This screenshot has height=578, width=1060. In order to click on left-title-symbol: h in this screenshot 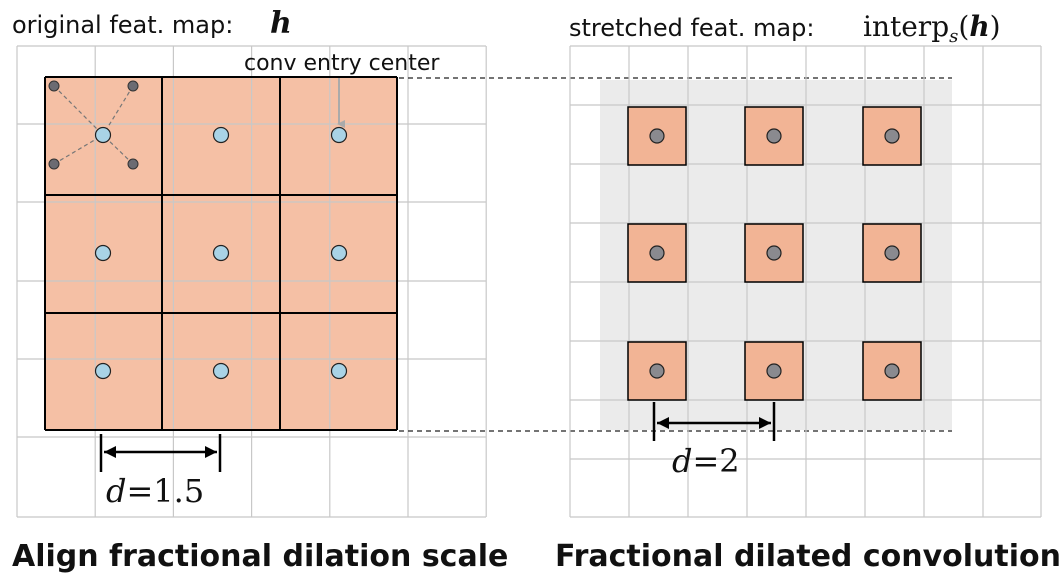, I will do `click(281, 23)`.